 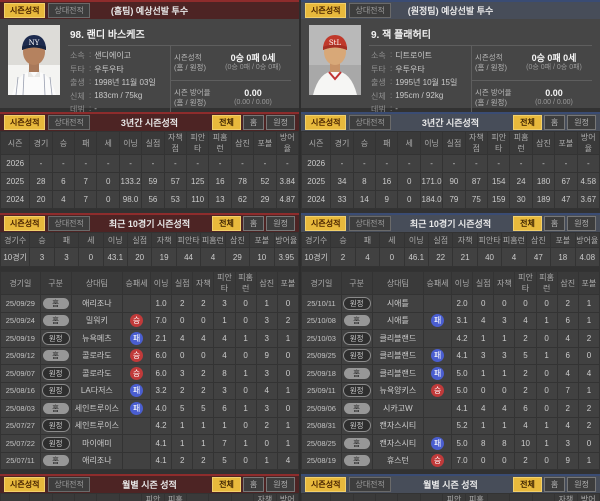 What do you see at coordinates (483, 408) in the screenshot?
I see `stat-cell: 4` at bounding box center [483, 408].